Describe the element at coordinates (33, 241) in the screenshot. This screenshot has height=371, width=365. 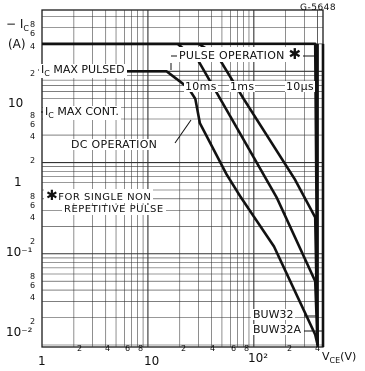
I see `y-tick-2-mid: 2` at that location.